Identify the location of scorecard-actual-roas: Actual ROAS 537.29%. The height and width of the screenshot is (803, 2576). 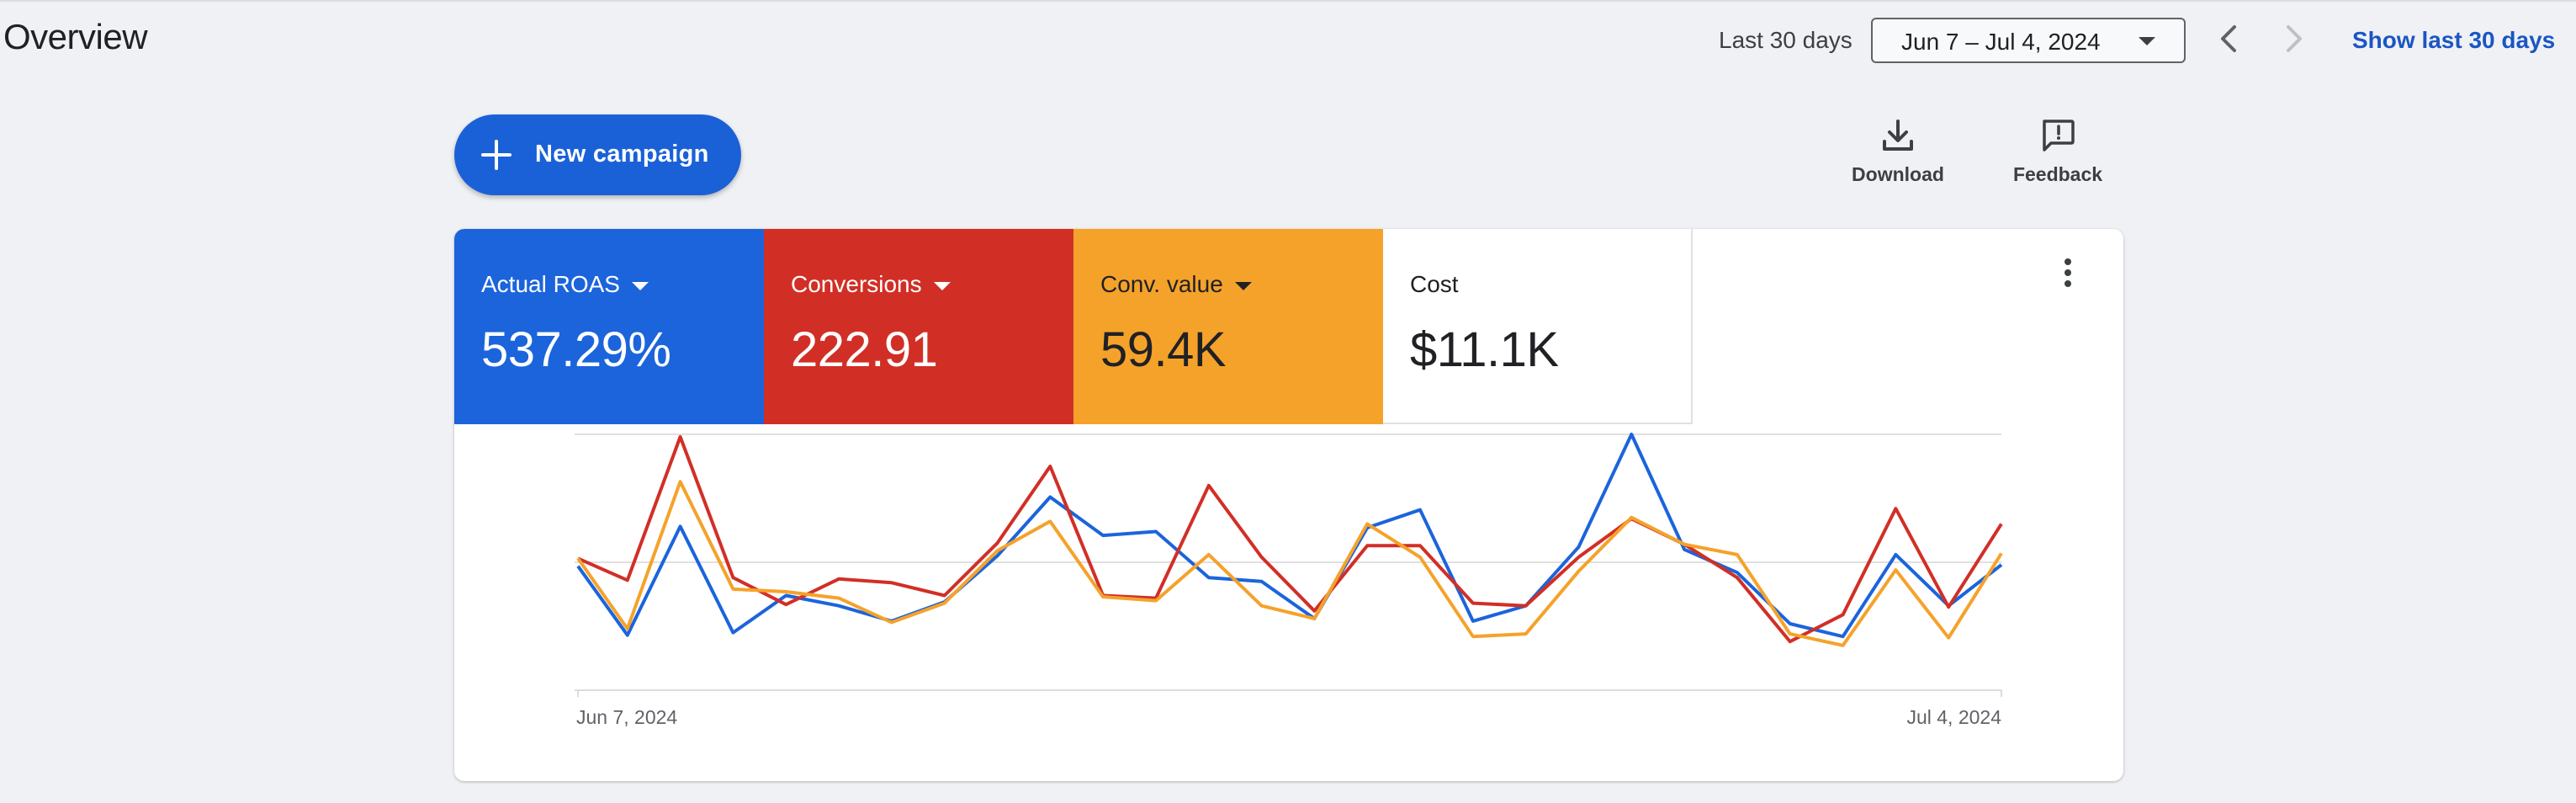
(609, 326).